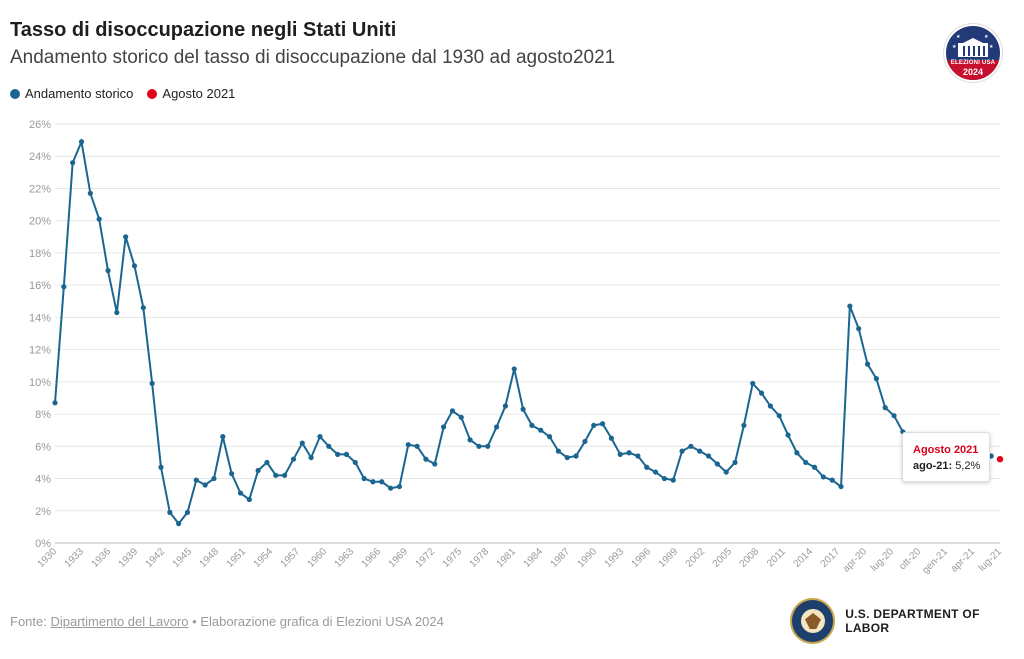  Describe the element at coordinates (119, 621) in the screenshot. I see `source-link: Dipartimento del Lavoro` at that location.